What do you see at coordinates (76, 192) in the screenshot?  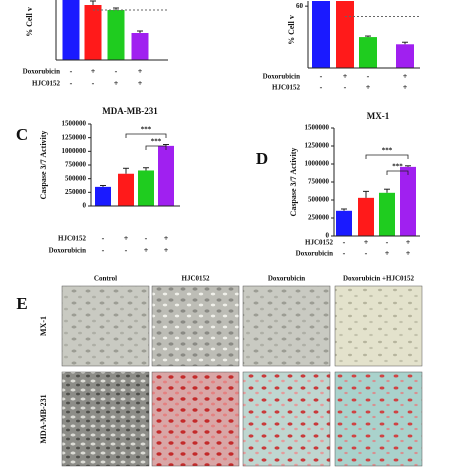 I see `y-tick-label: 250000` at bounding box center [76, 192].